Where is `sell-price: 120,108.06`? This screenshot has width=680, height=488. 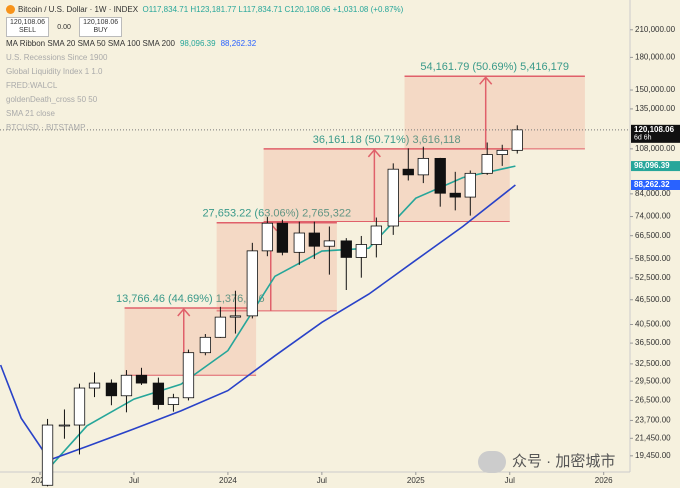 sell-price: 120,108.06 is located at coordinates (28, 22).